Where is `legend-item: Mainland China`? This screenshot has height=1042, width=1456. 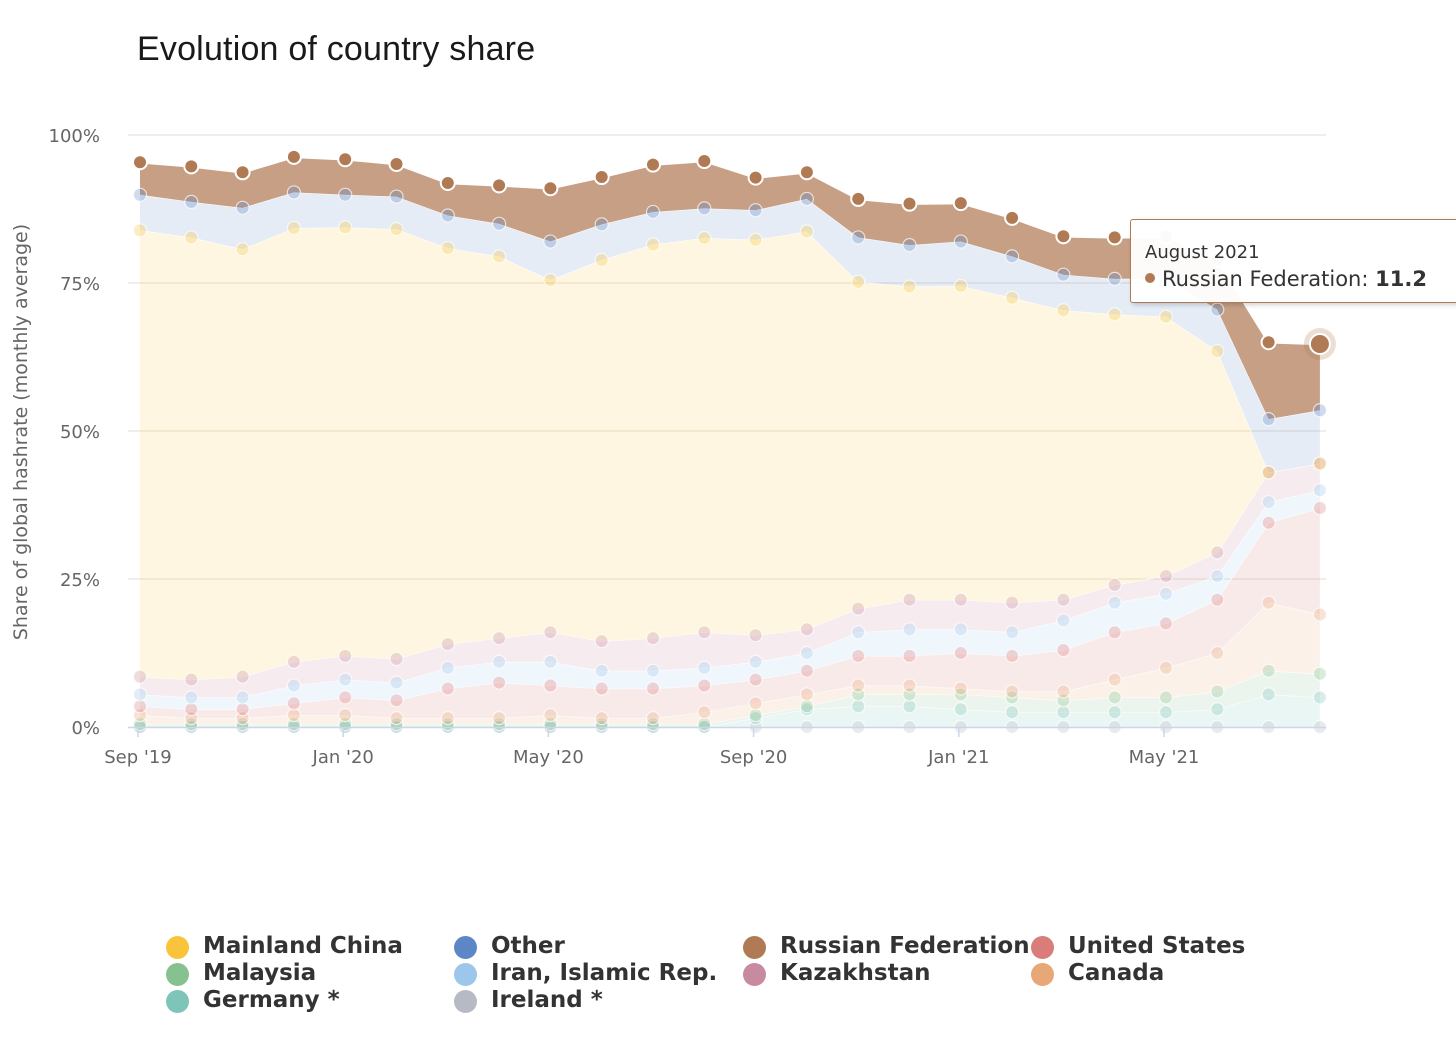 legend-item: Mainland China is located at coordinates (303, 946).